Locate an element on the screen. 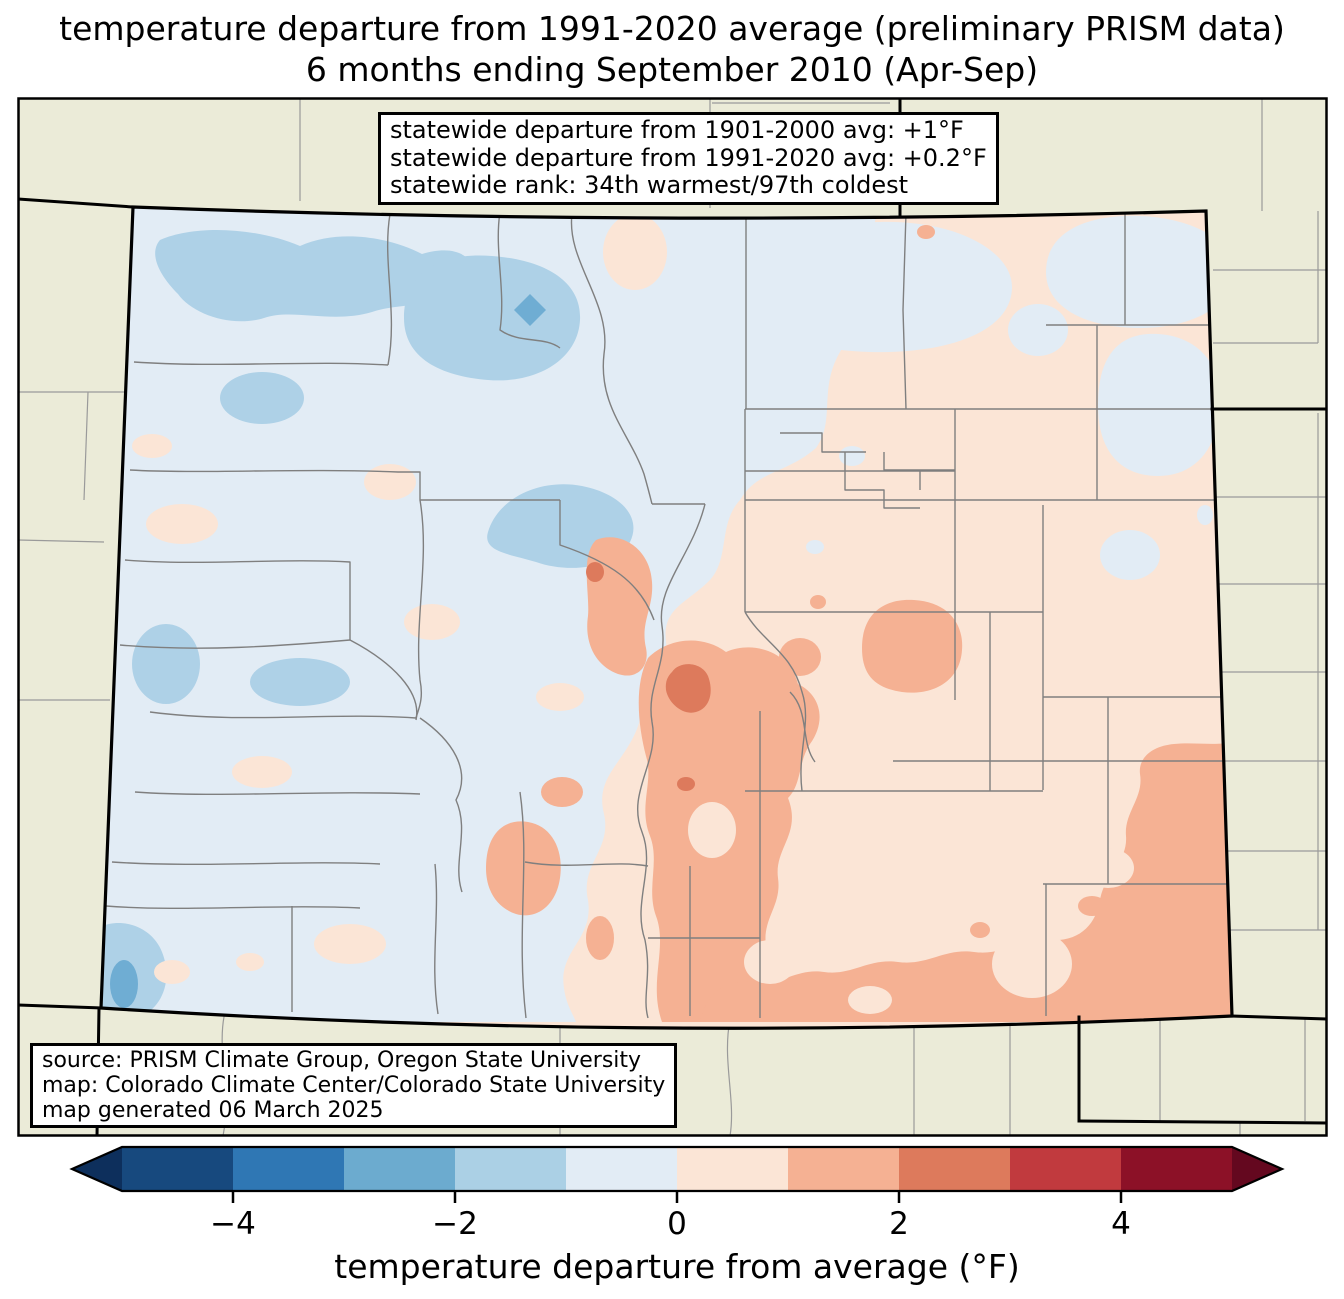 This screenshot has width=1344, height=1299. source-line-3: map generated 06 March 2025 is located at coordinates (213, 1110).